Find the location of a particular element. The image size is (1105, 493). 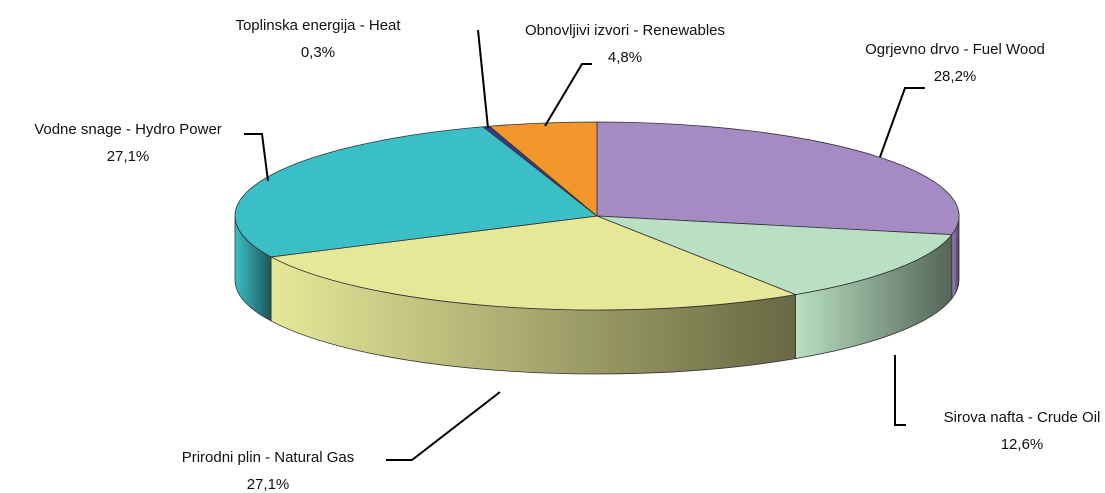

slice-label: Obnovljivi izvori - Renewables is located at coordinates (625, 30).